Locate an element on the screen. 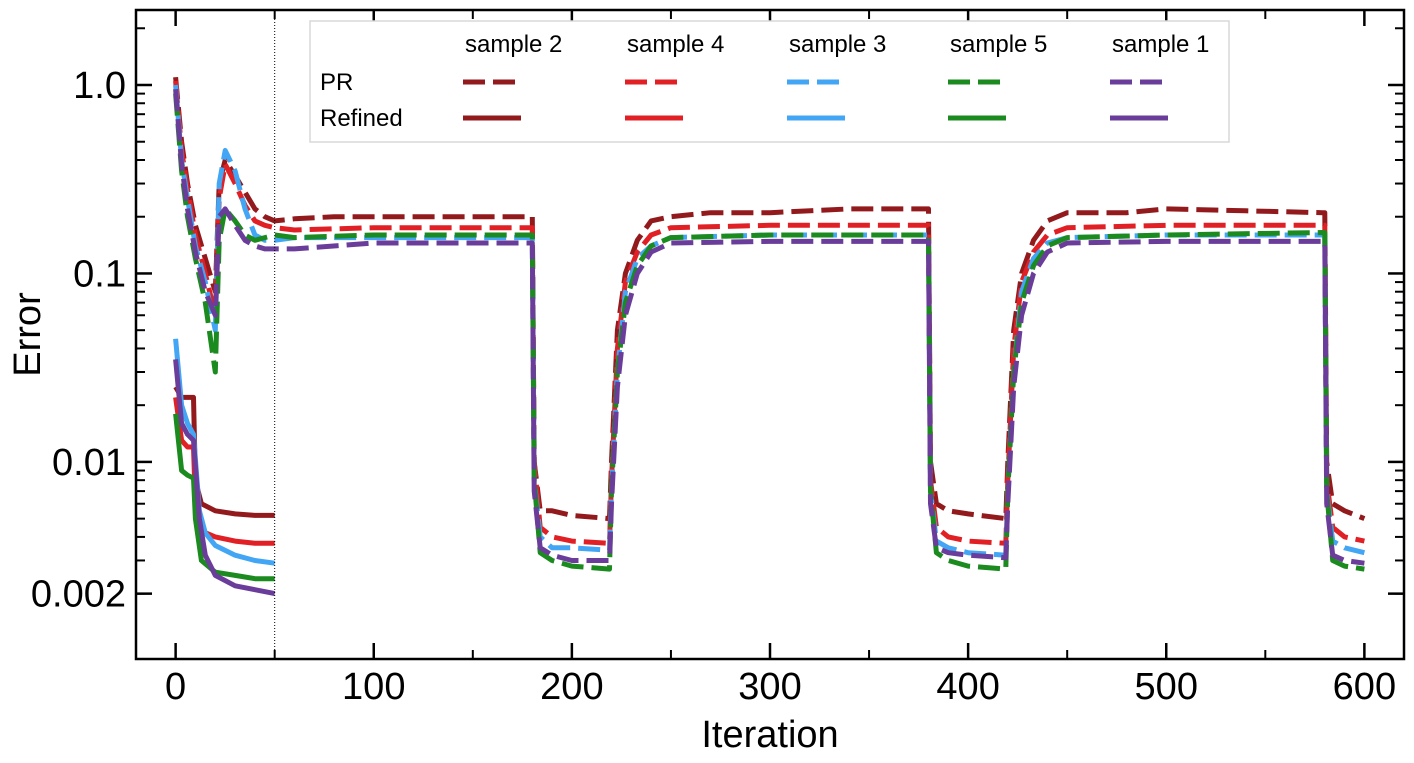 This screenshot has width=1414, height=763. legend-sample-label: sample 2 is located at coordinates (513, 44).